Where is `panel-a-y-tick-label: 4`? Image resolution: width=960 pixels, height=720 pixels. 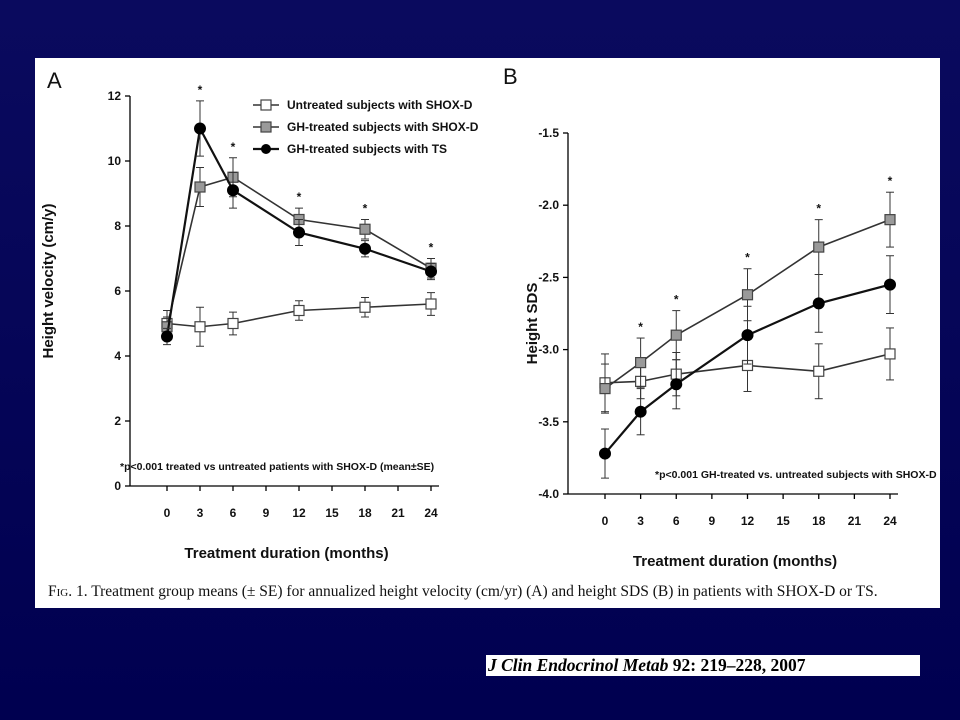 panel-a-y-tick-label: 4 is located at coordinates (117, 356).